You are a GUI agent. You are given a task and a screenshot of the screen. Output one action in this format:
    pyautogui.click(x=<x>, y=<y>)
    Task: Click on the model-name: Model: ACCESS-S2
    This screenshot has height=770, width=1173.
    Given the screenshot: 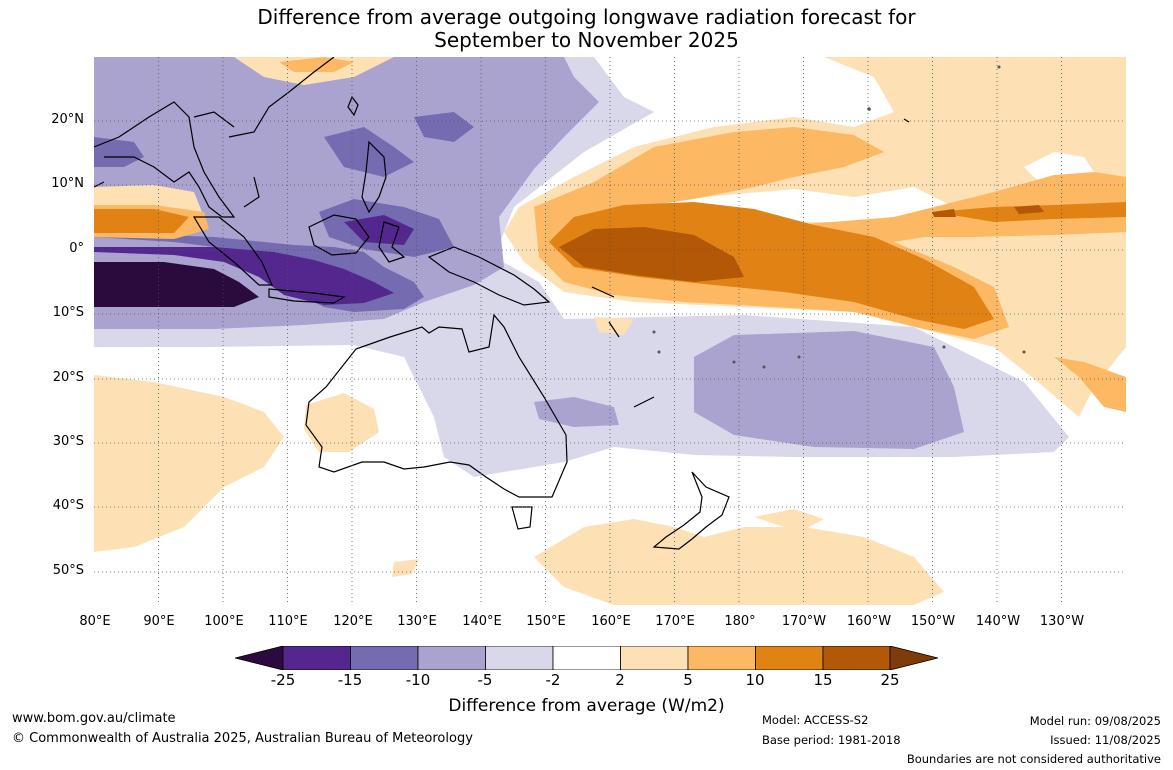 What is the action you would take?
    pyautogui.click(x=815, y=720)
    